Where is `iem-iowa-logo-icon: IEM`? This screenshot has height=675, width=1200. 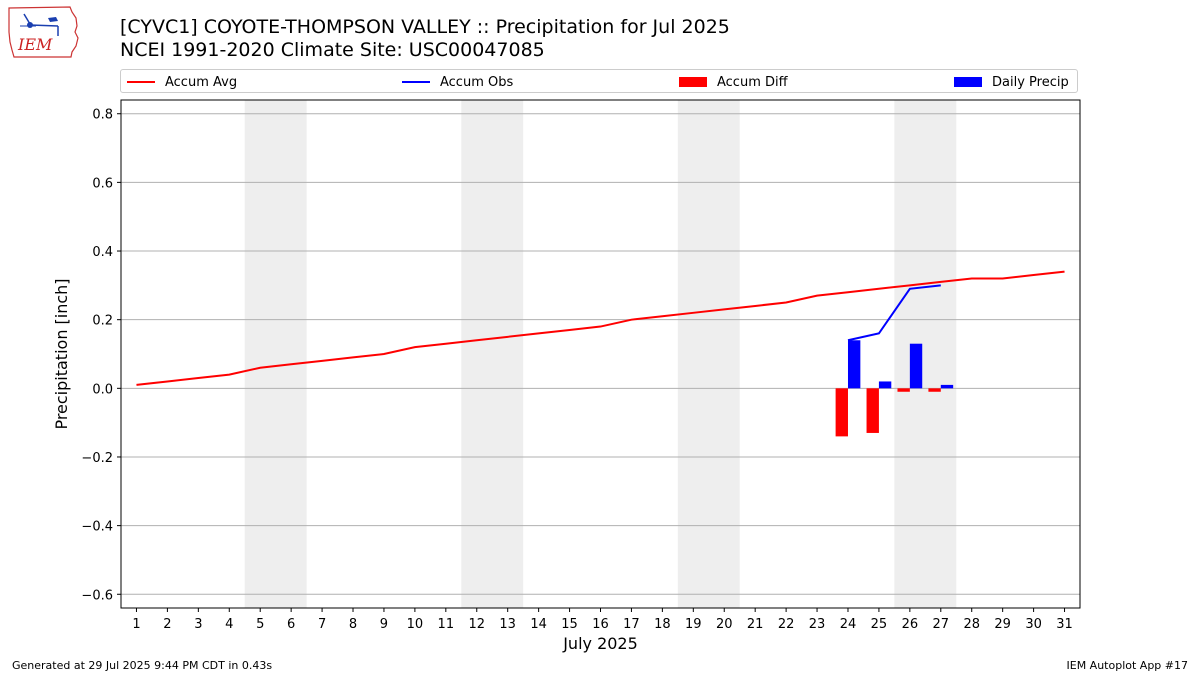
iem-iowa-logo-icon: IEM is located at coordinates (43, 32).